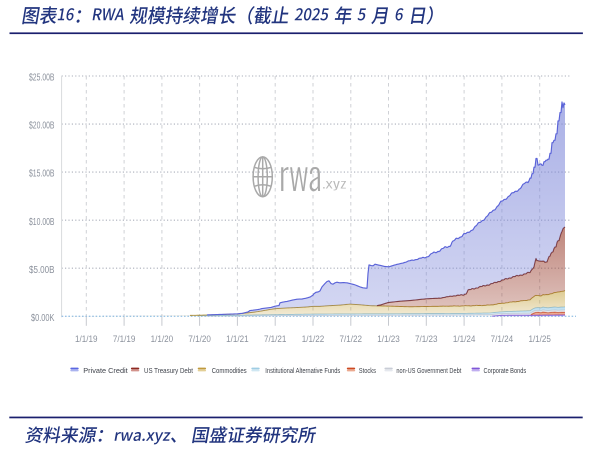 The image size is (600, 451). I want to click on svg-text: 7/1/24, so click(502, 339).